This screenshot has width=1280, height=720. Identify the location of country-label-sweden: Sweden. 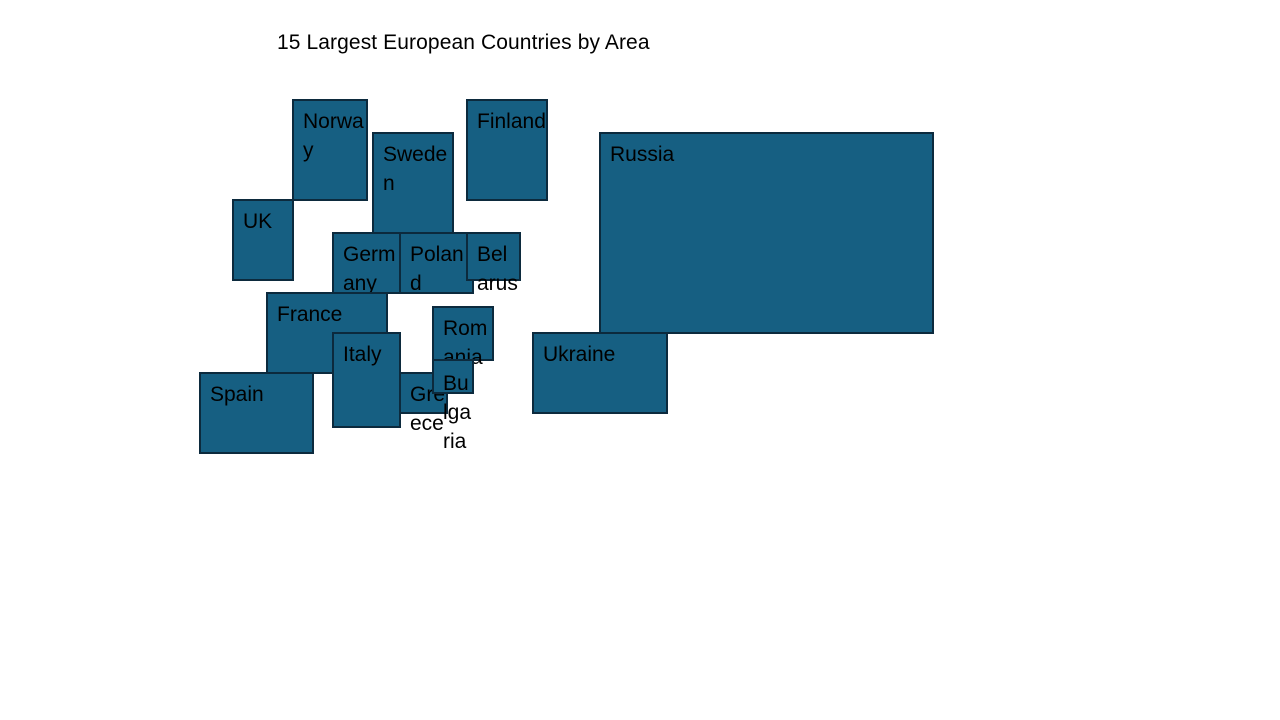
(415, 169).